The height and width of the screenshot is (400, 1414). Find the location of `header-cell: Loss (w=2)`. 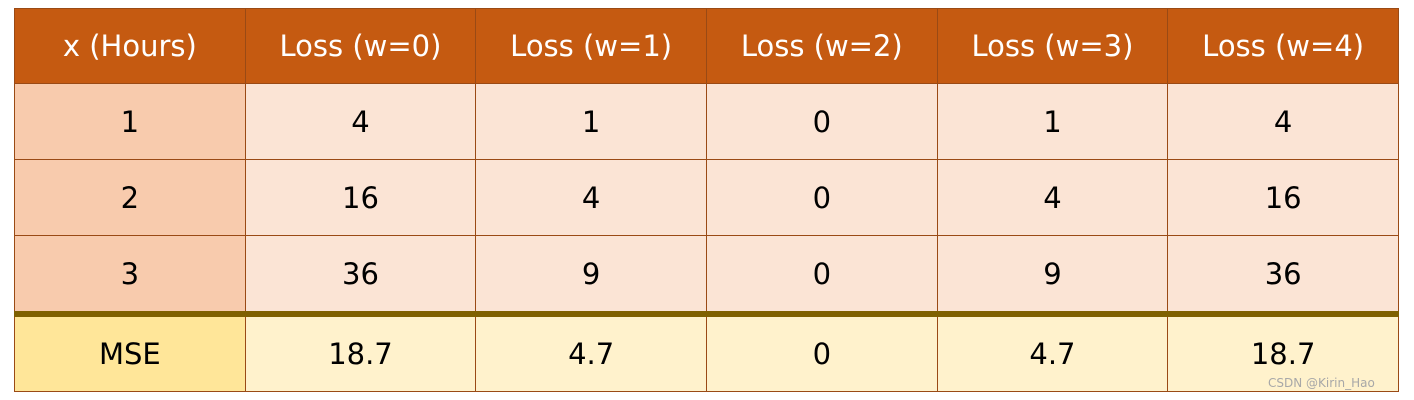

header-cell: Loss (w=2) is located at coordinates (821, 46).